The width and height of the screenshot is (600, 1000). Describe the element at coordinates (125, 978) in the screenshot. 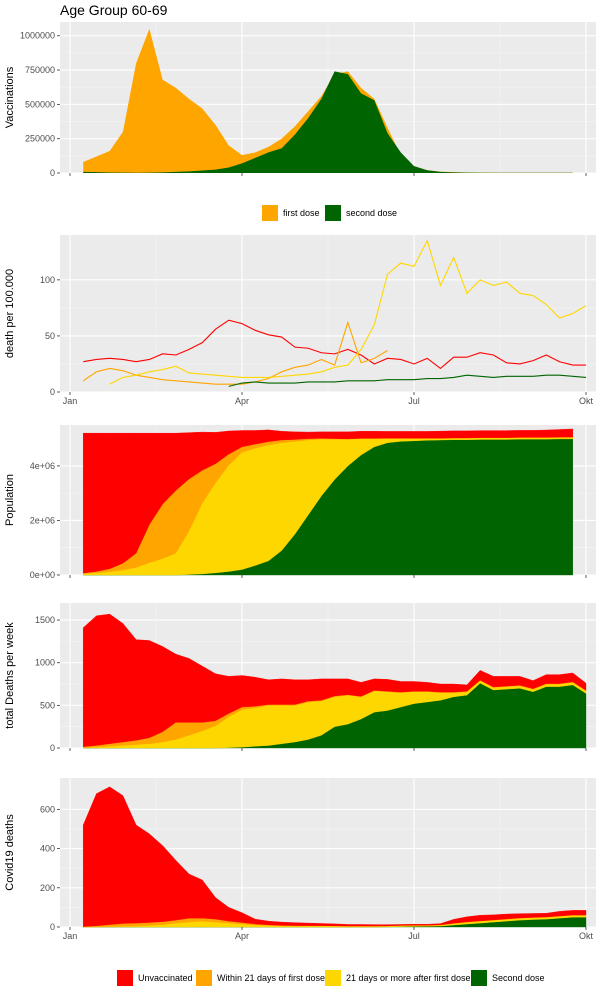

I see `legend-key-unvaccinated` at that location.